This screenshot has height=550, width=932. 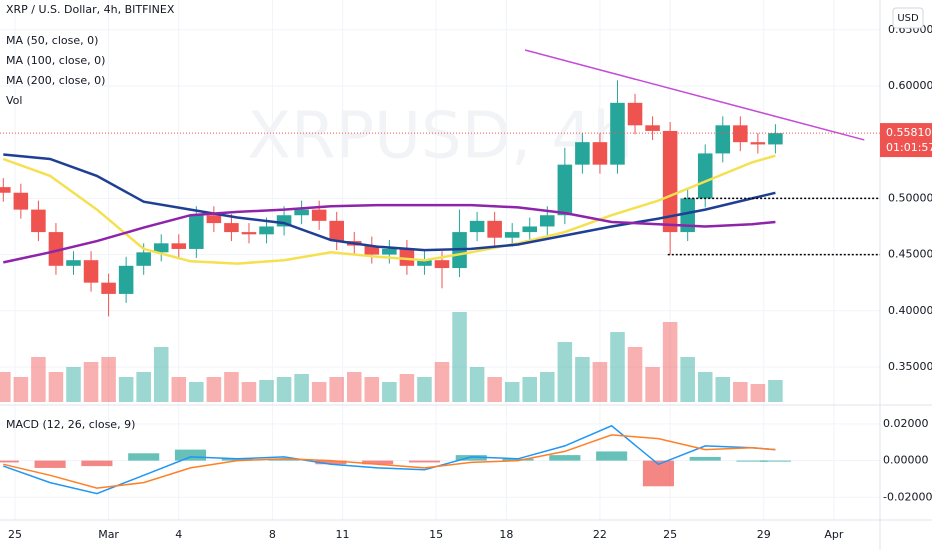 What do you see at coordinates (906, 460) in the screenshot?
I see `y-tick-label: 0.00000` at bounding box center [906, 460].